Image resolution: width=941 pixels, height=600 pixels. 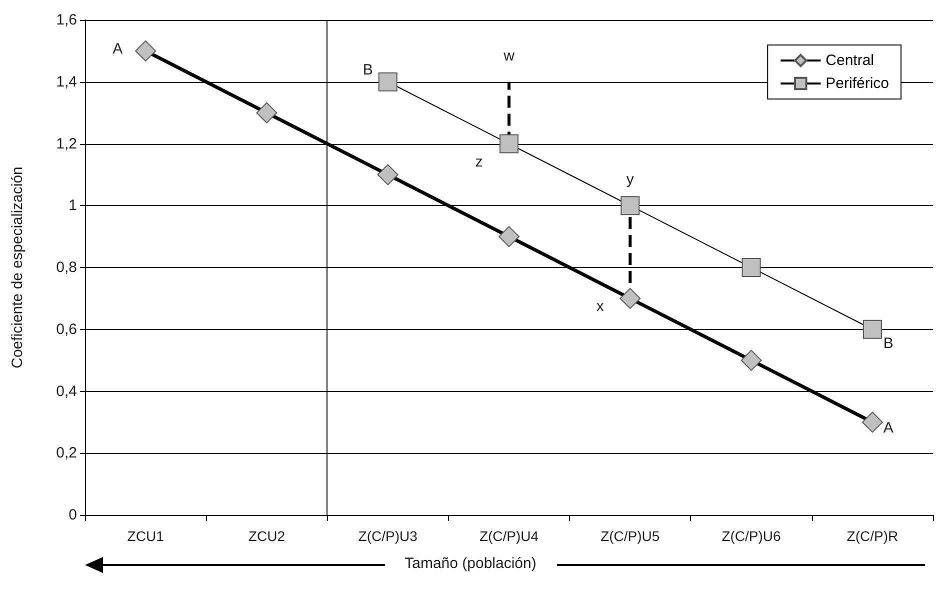 I want to click on y-tick-label: 1,4, so click(x=66, y=81).